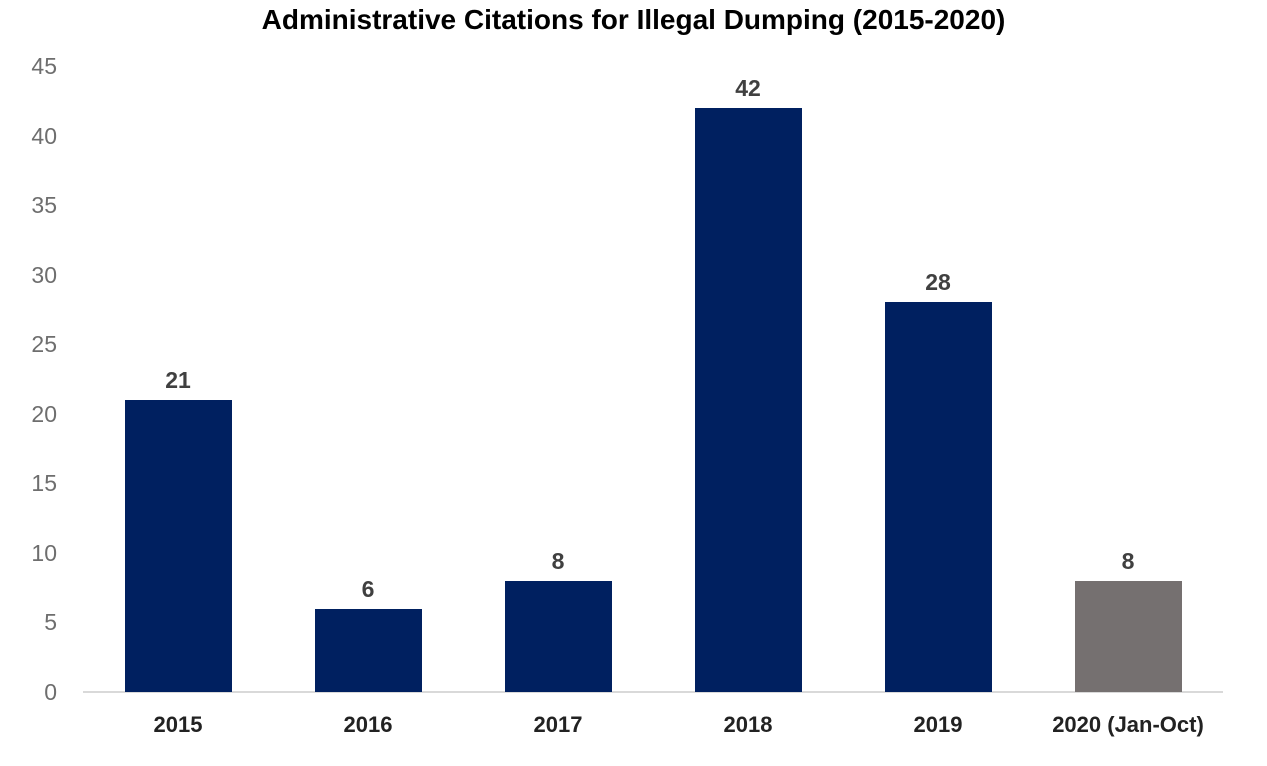  I want to click on x-axis-category-label: 2017, so click(558, 724).